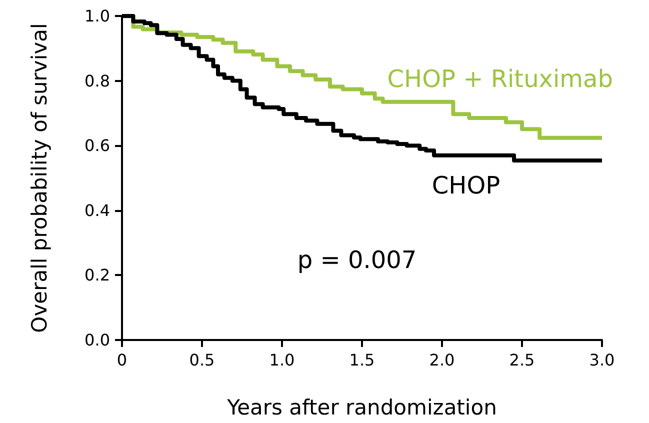 The image size is (649, 423). What do you see at coordinates (97, 340) in the screenshot?
I see `y-tick-label: 0.0` at bounding box center [97, 340].